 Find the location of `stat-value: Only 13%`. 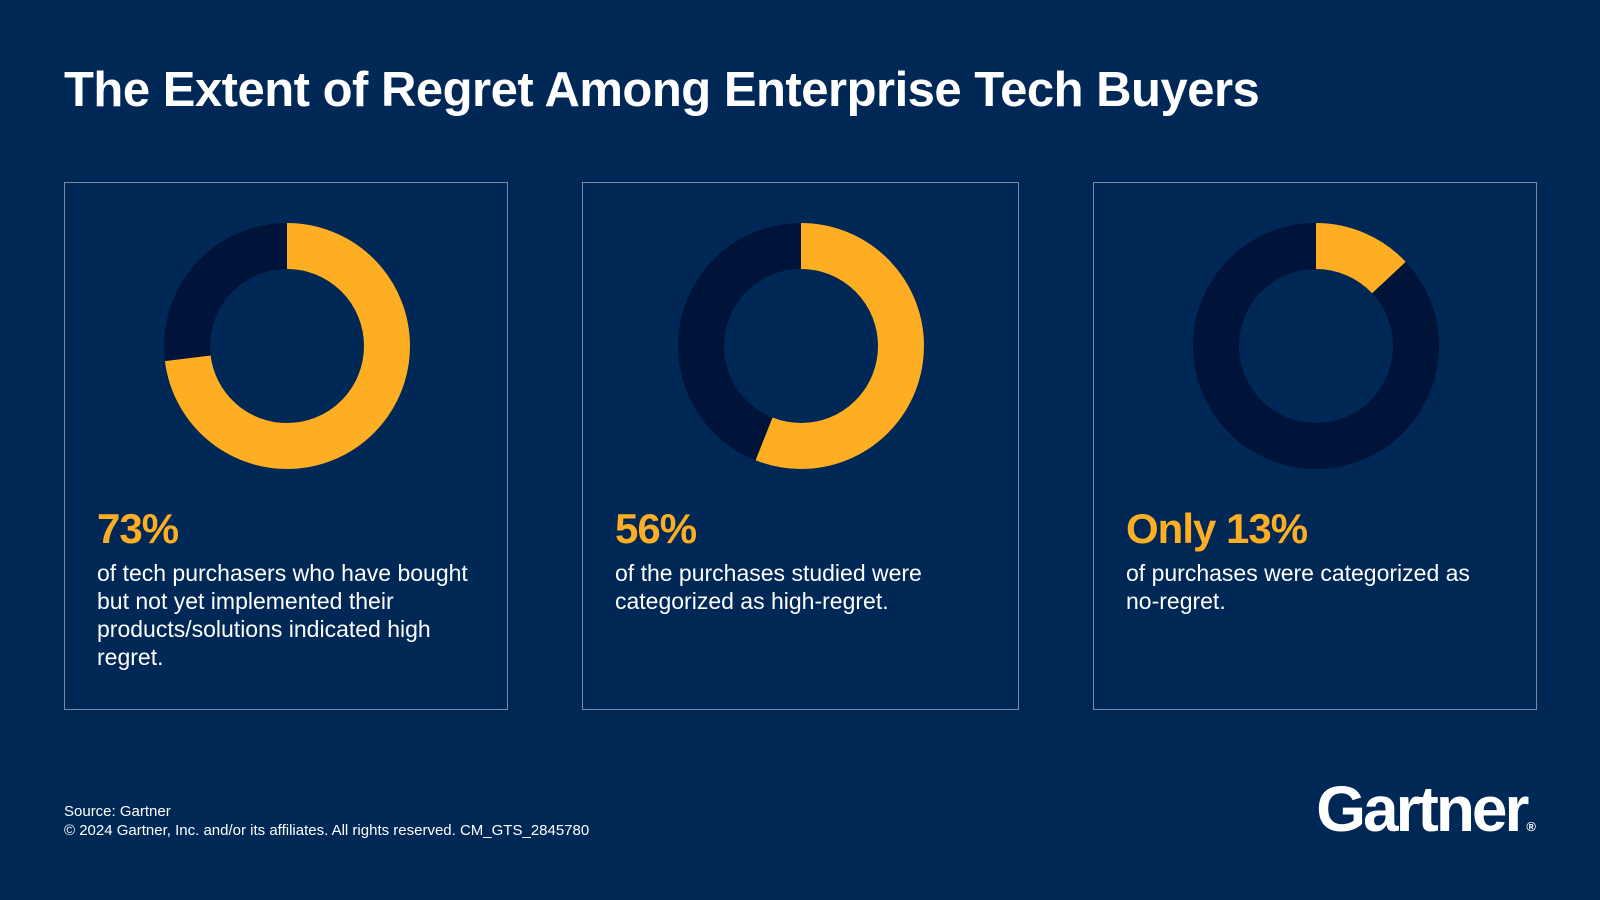

stat-value: Only 13% is located at coordinates (1217, 528).